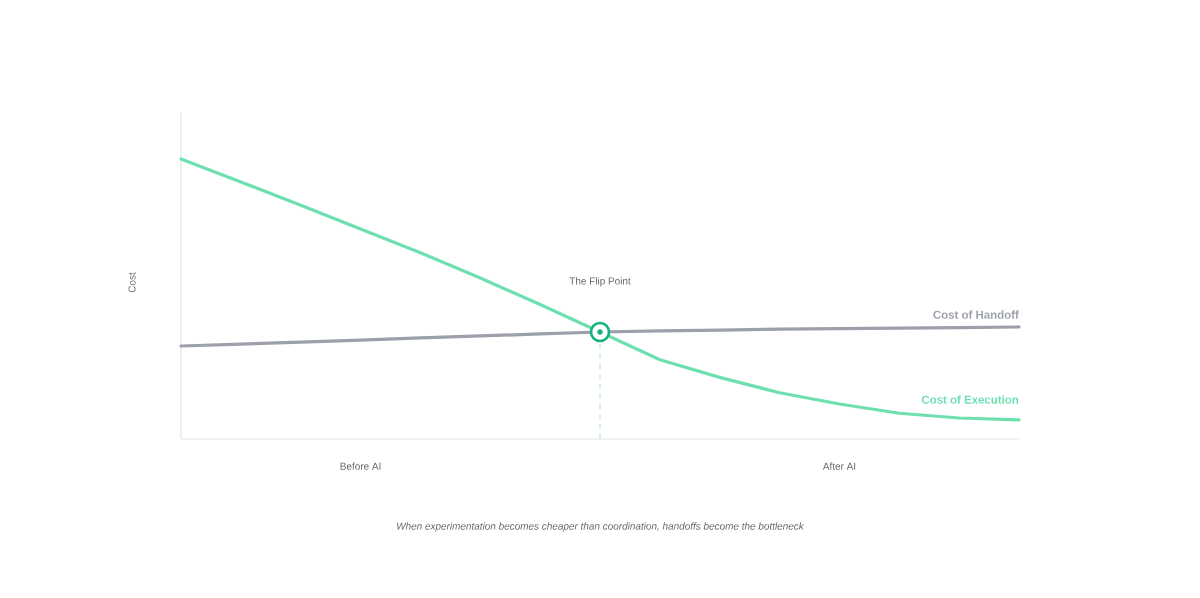  I want to click on x-tick-label: After AI, so click(839, 466).